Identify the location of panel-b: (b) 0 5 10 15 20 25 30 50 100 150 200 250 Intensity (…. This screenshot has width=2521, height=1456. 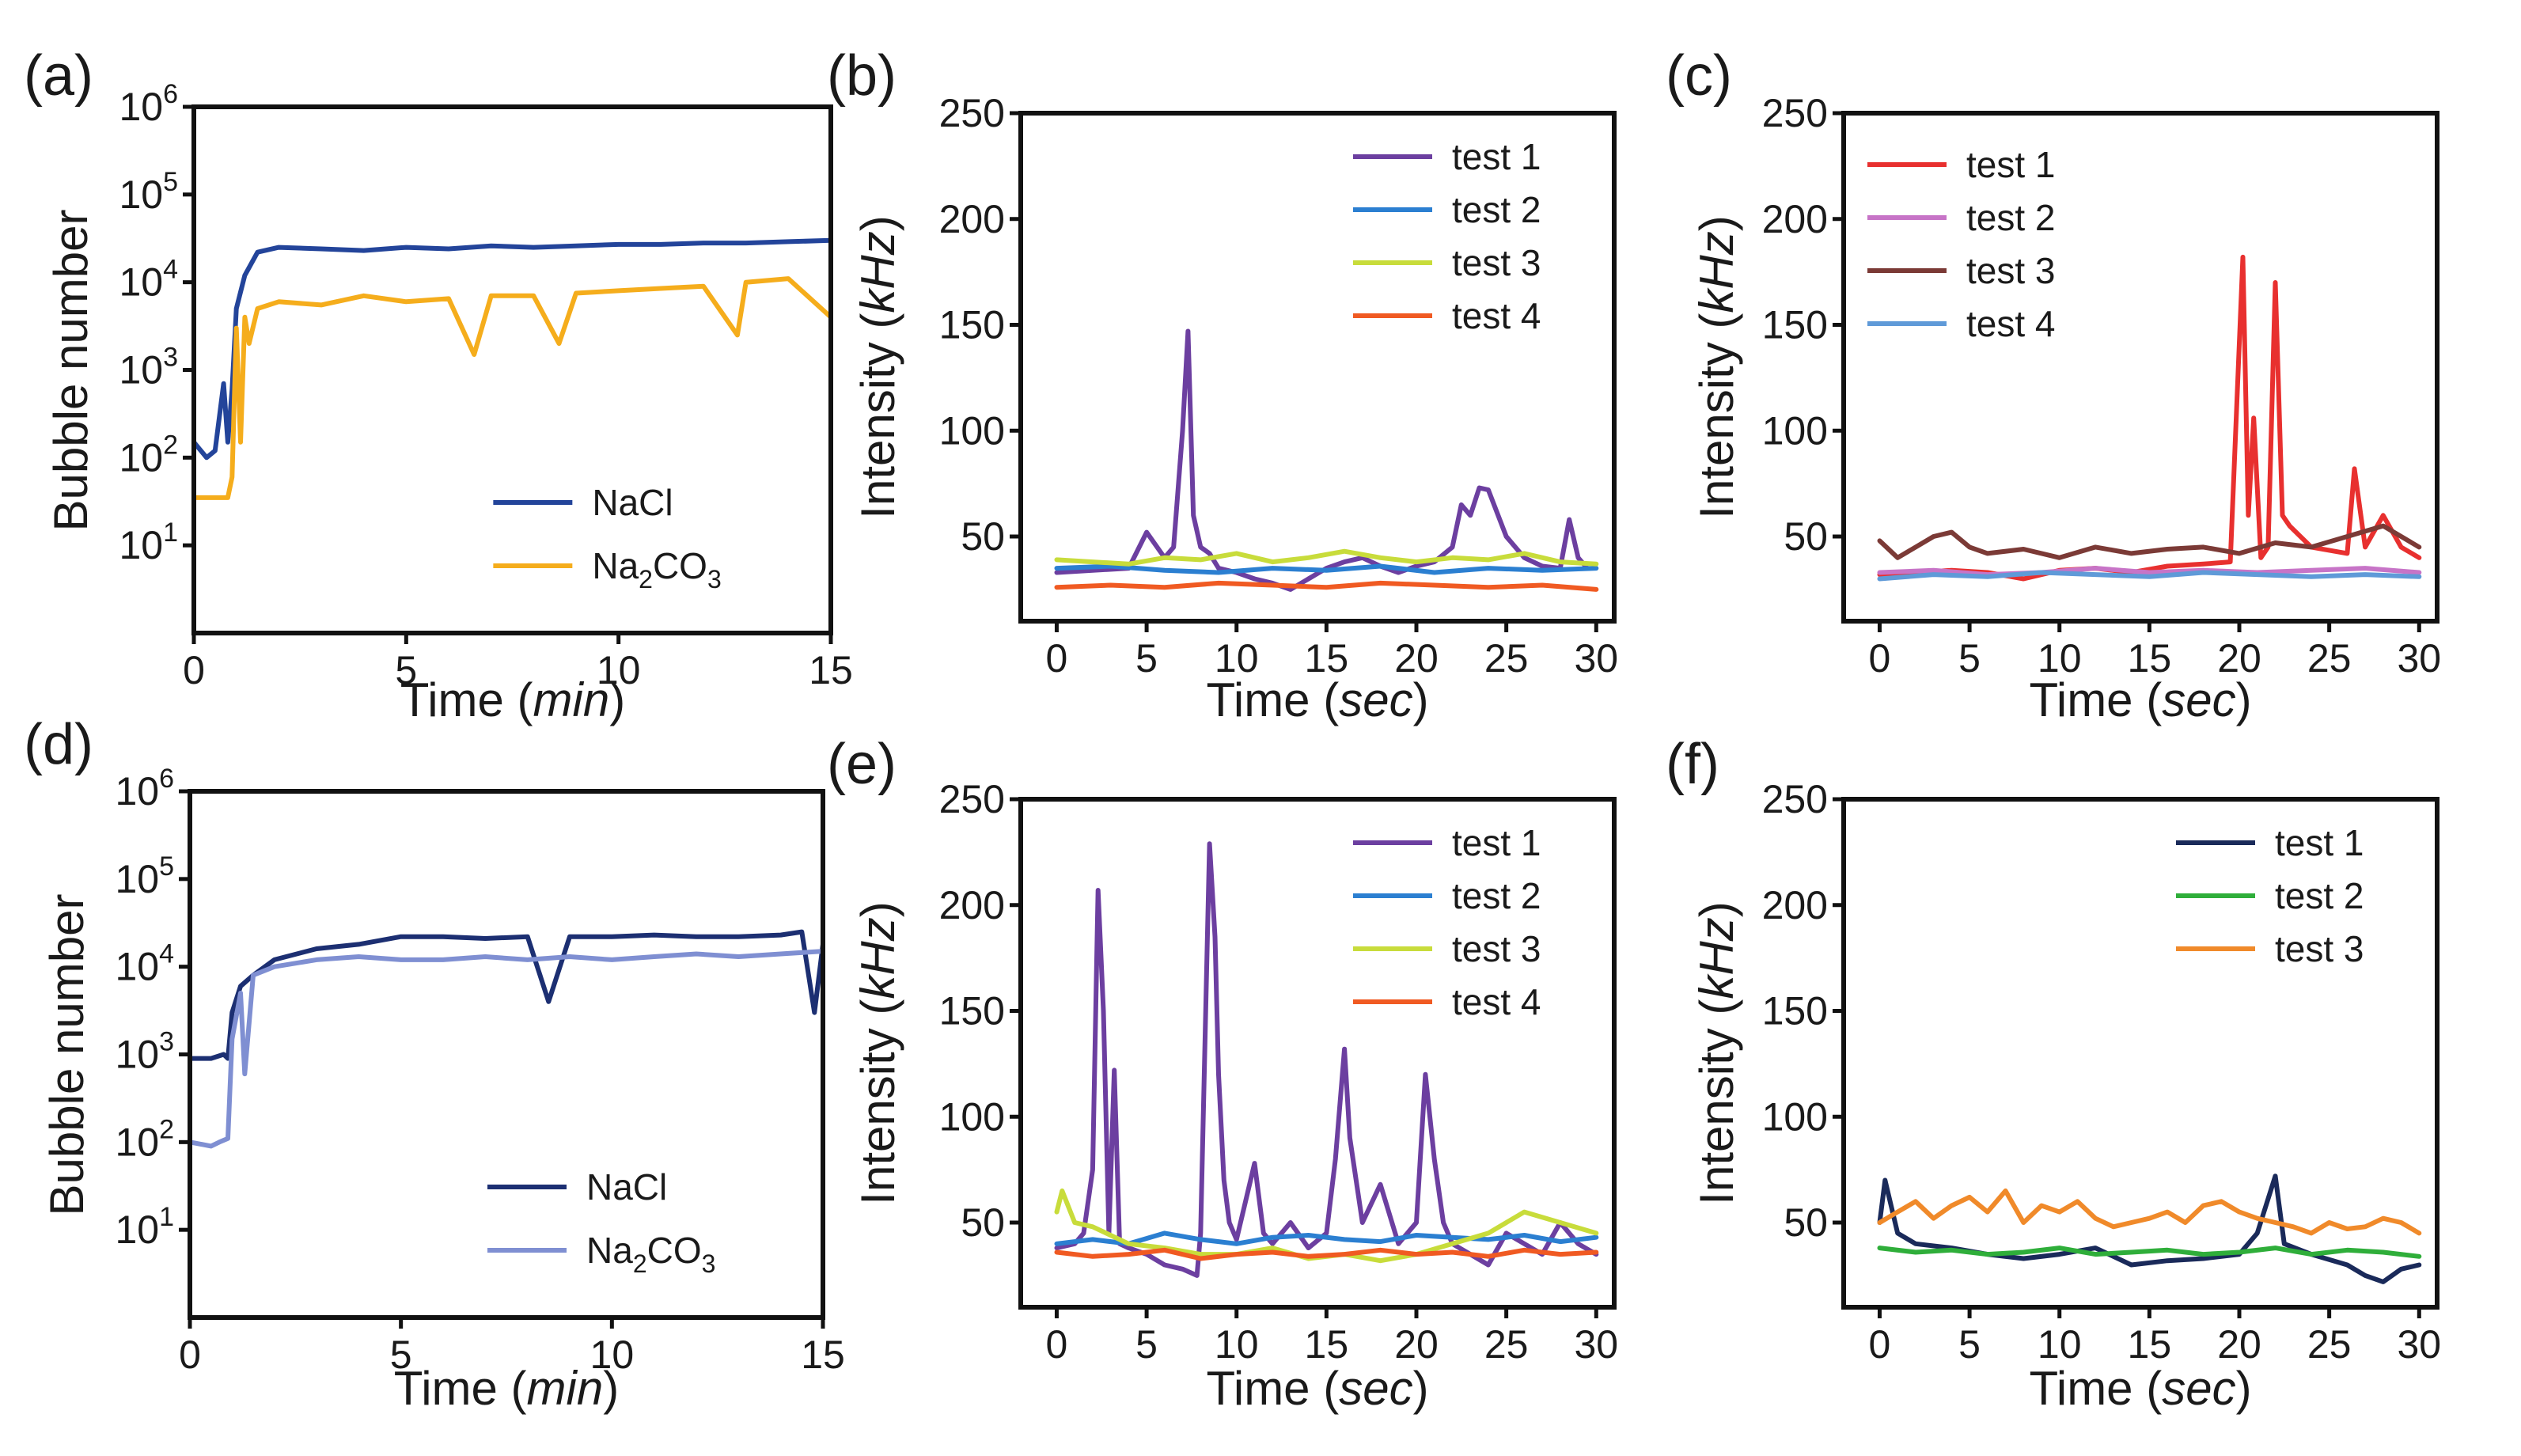
(1222, 385).